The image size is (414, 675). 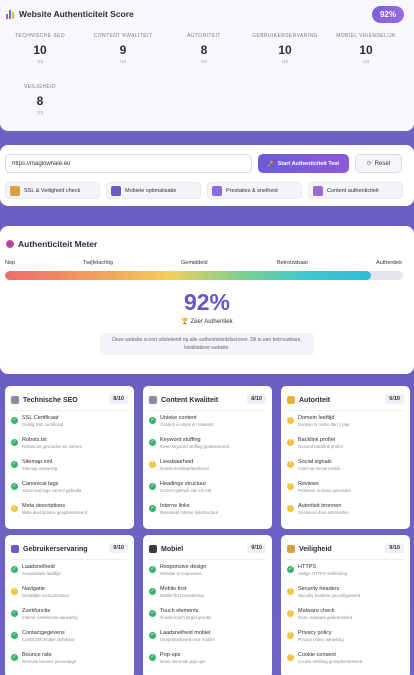 What do you see at coordinates (70, 574) in the screenshot?
I see `check-item: ✓ Laadsnelheid Acceptabele laadtijd` at bounding box center [70, 574].